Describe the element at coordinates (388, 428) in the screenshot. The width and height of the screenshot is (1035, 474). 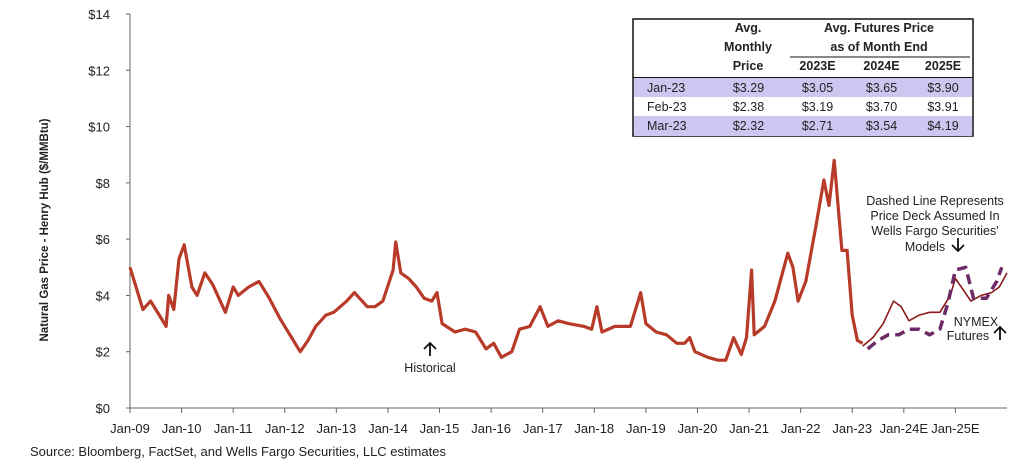
I see `x-tick-label: Jan-14` at that location.